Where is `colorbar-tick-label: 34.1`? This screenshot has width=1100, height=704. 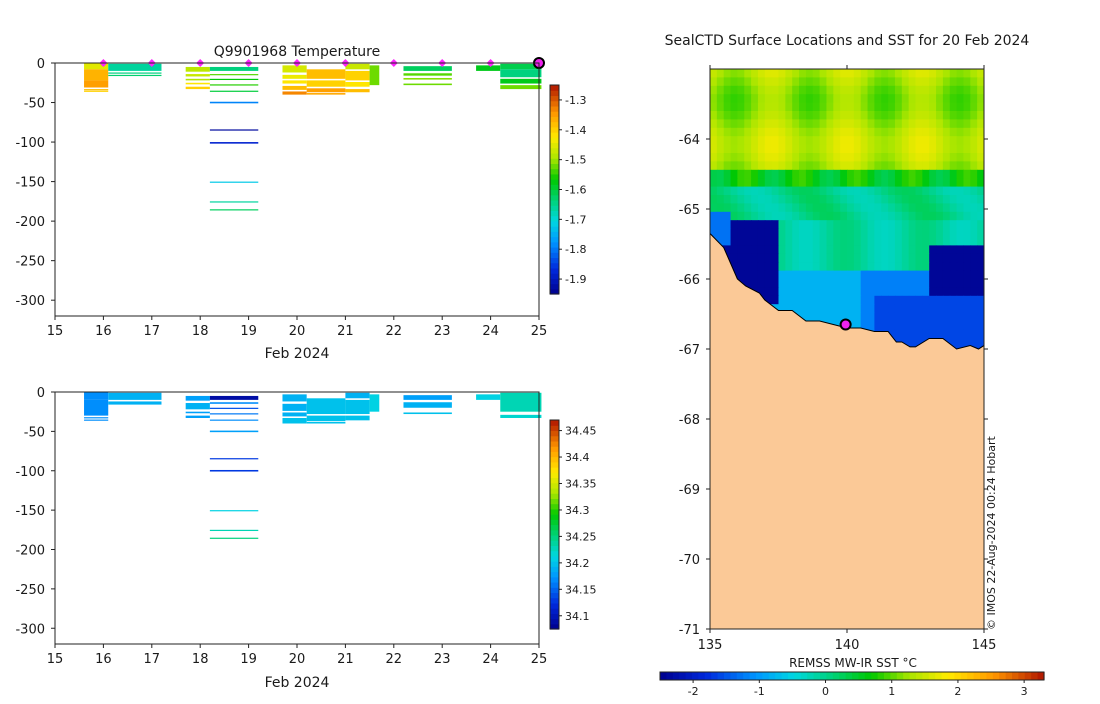 colorbar-tick-label: 34.1 is located at coordinates (577, 616).